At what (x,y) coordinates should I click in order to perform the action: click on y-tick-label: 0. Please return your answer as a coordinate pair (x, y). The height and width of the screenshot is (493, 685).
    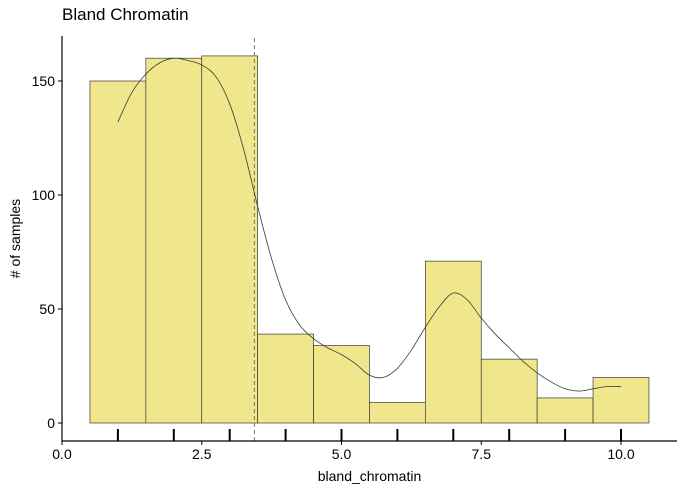
    Looking at the image, I should click on (51, 423).